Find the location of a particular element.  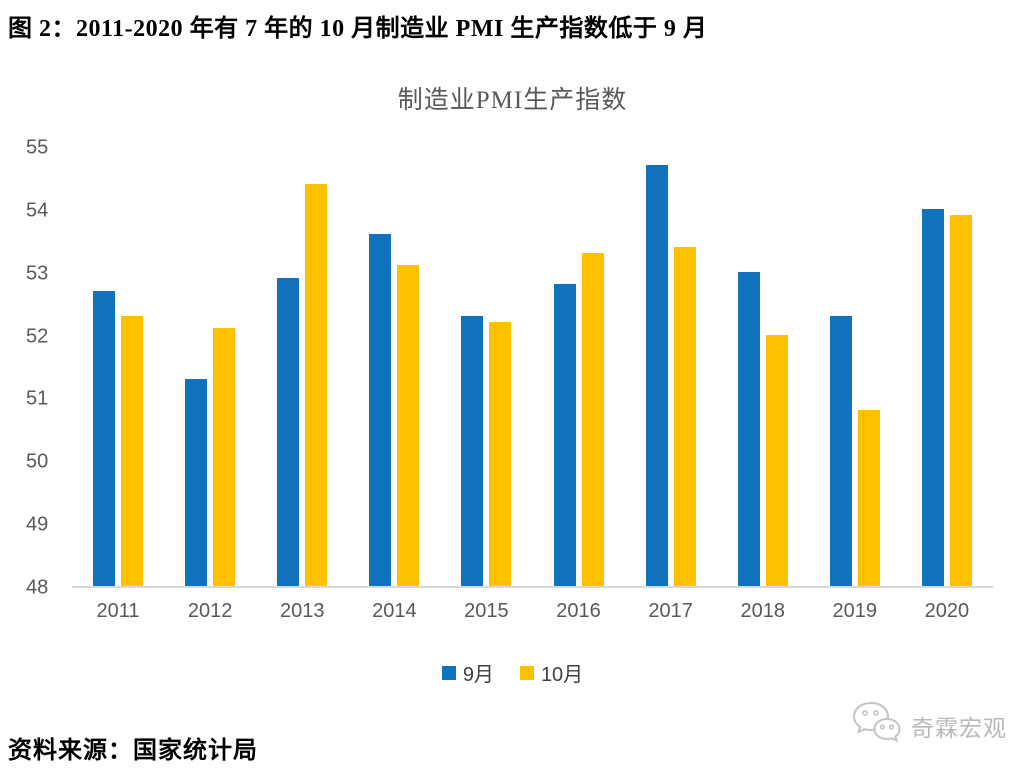

bar-group-2018 is located at coordinates (763, 367).